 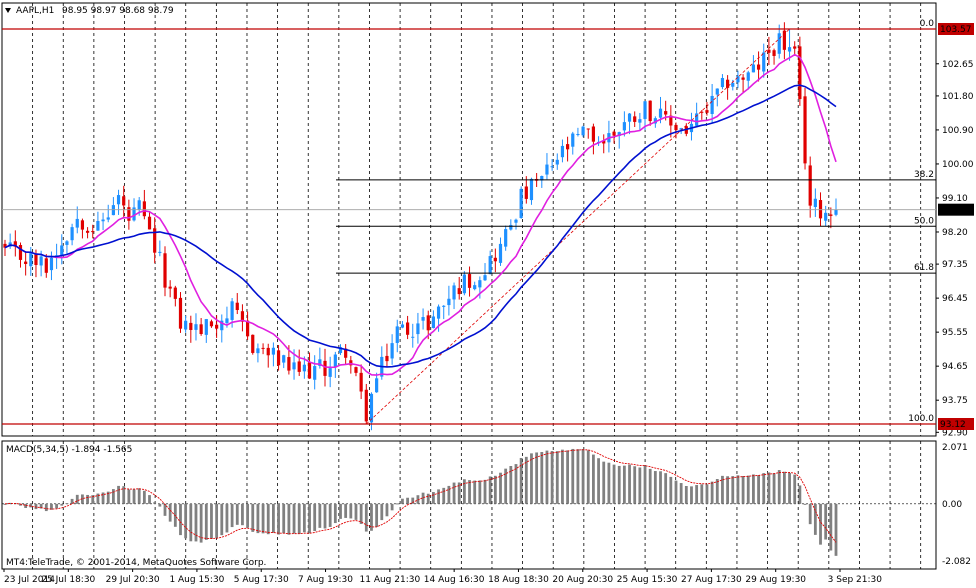 What do you see at coordinates (955, 401) in the screenshot?
I see `price-tick-label: 93.75` at bounding box center [955, 401].